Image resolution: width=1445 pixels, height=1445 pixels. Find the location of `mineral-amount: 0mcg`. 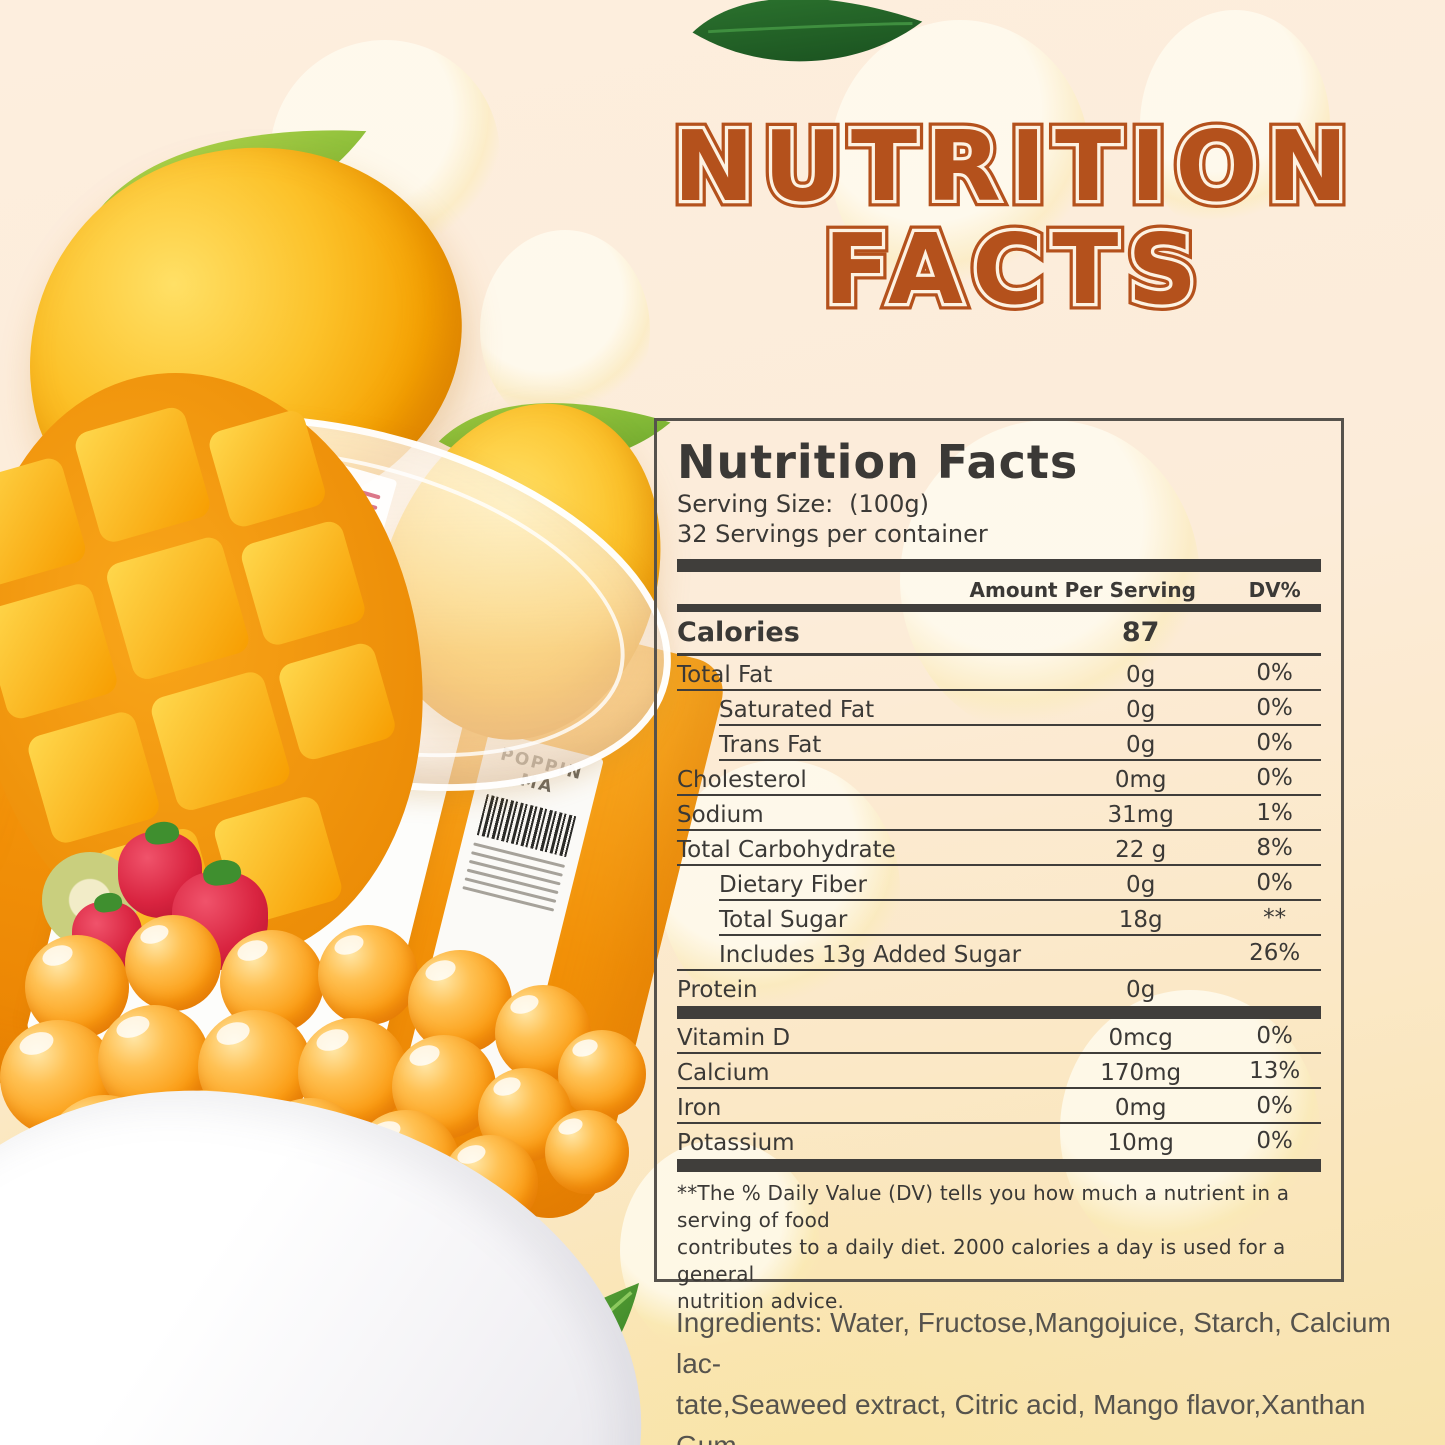

mineral-amount: 0mcg is located at coordinates (1140, 1038).